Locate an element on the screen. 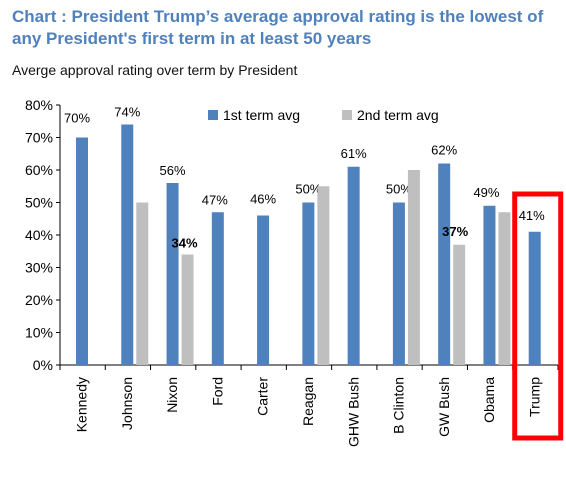 This screenshot has height=479, width=566. data-label-first-term: 56% is located at coordinates (173, 170).